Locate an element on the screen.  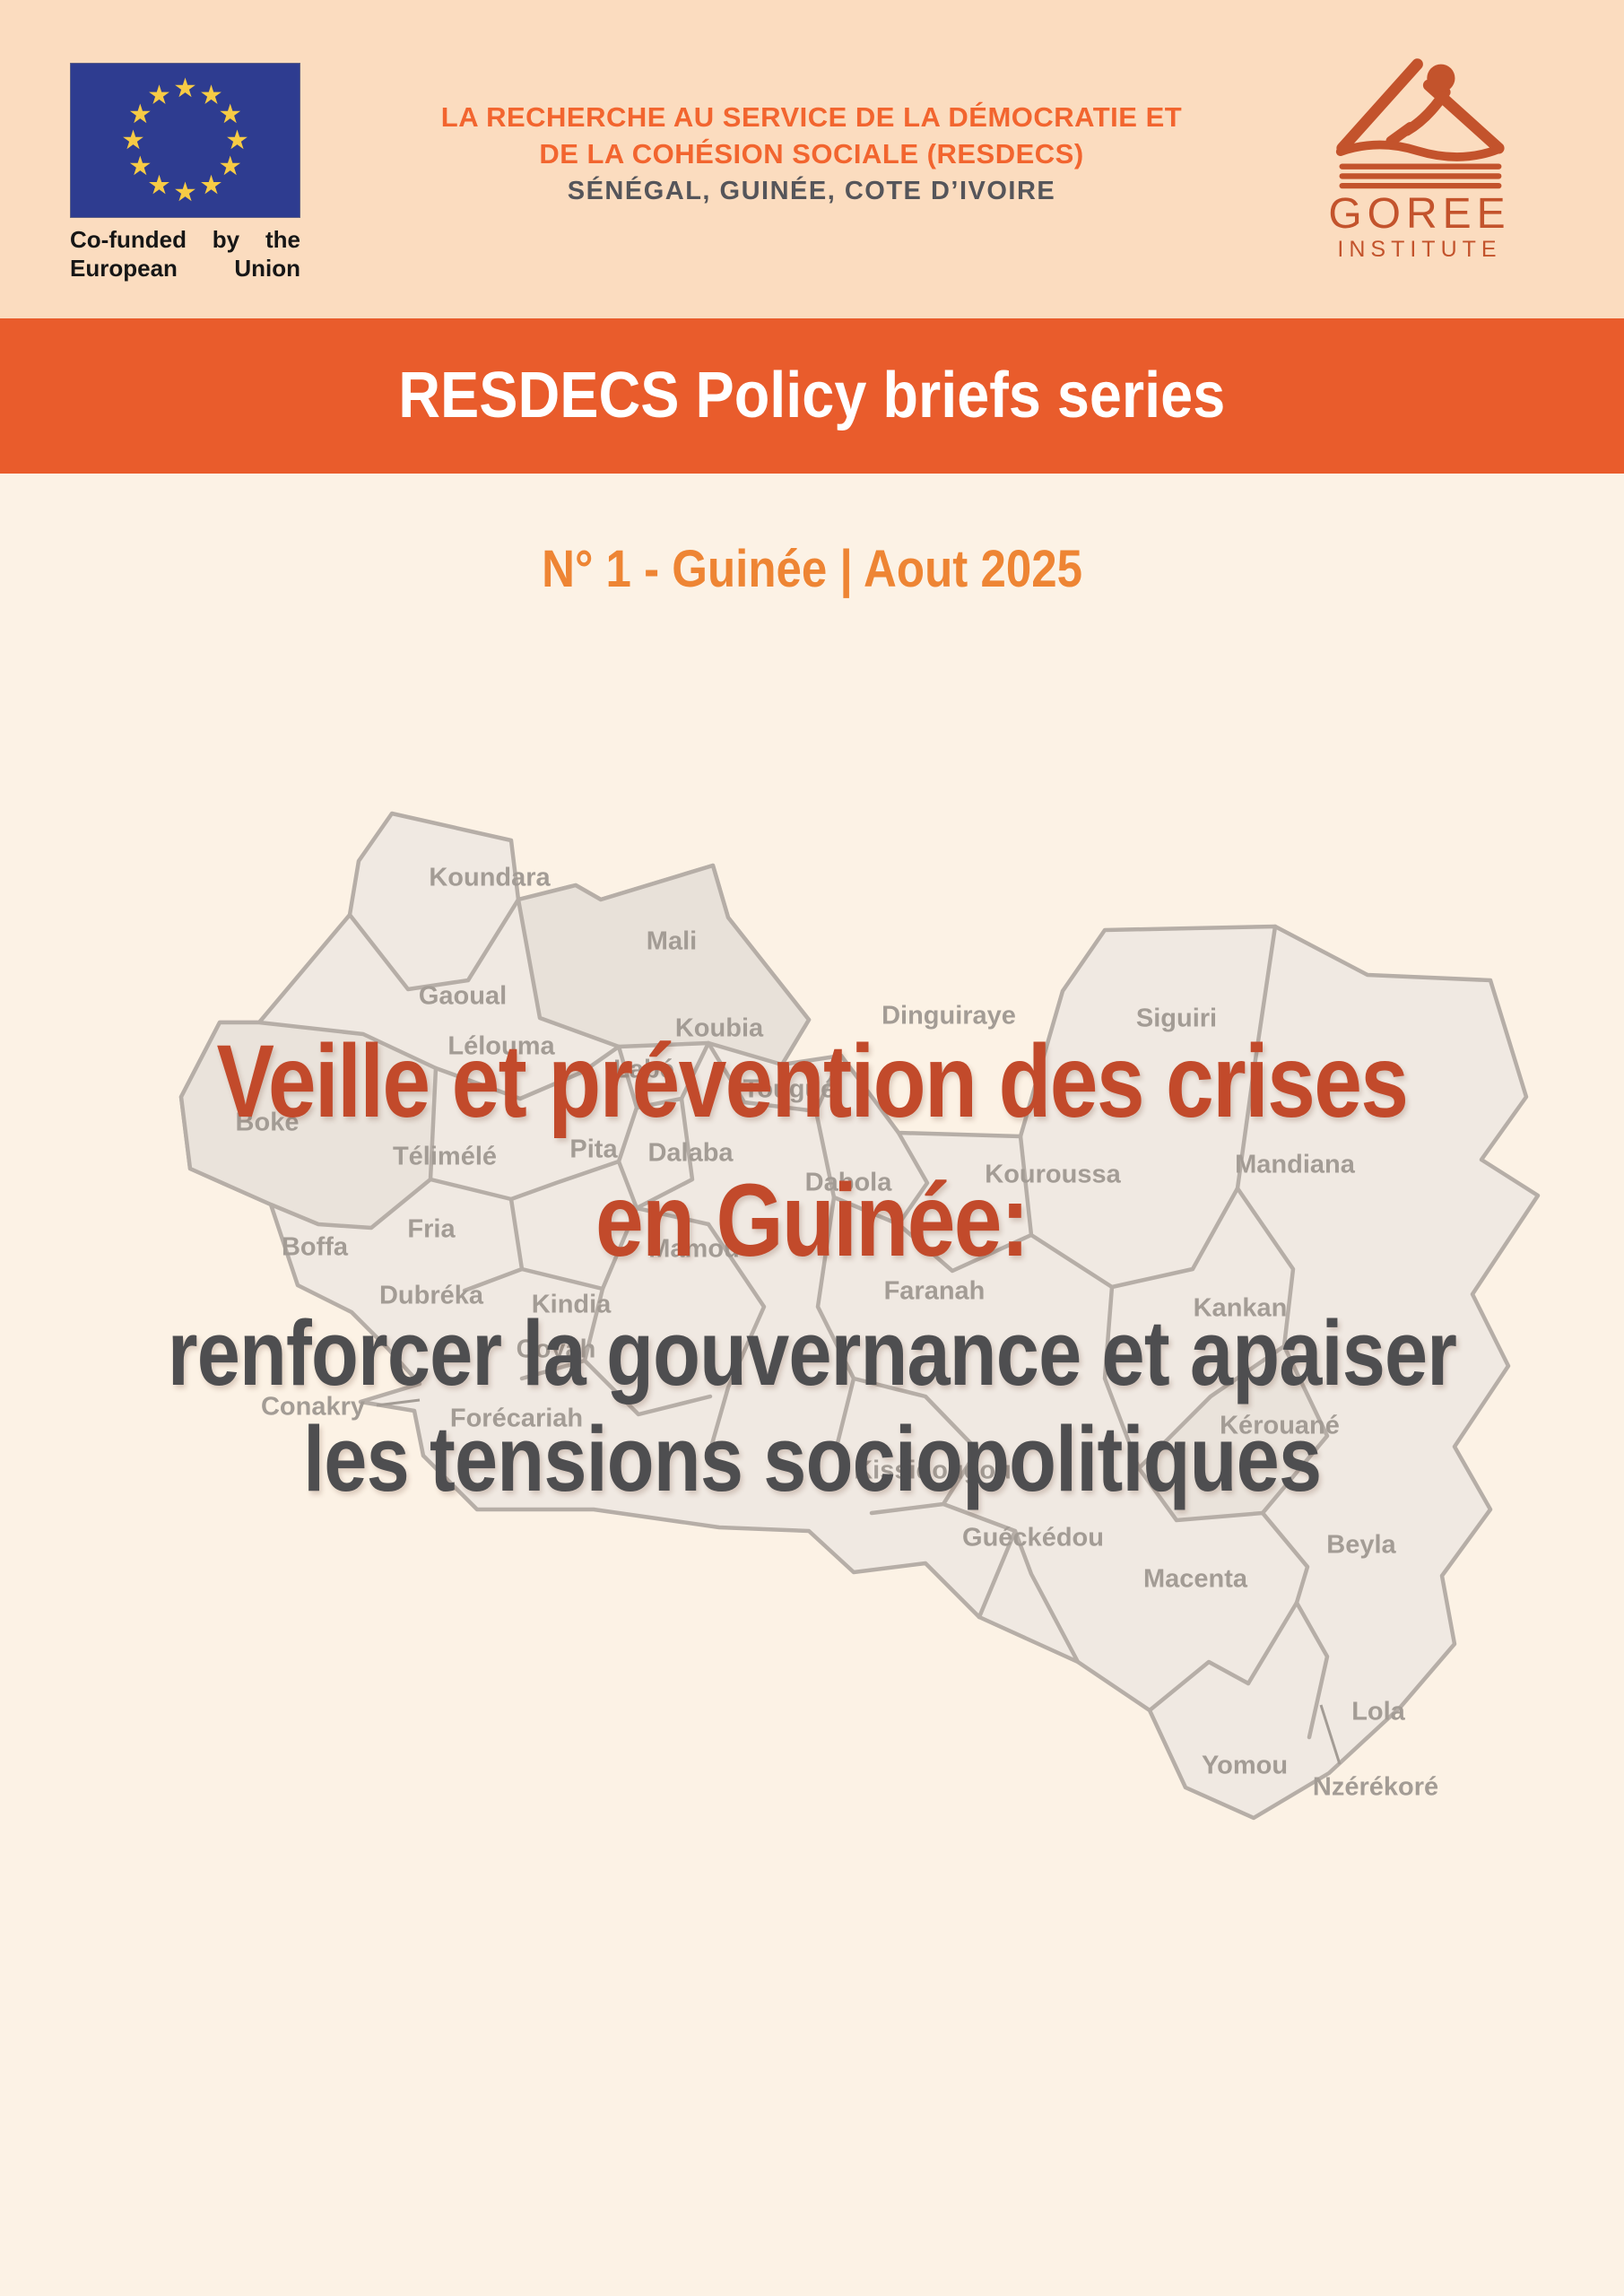
map-region-label: Kissidougou is located at coordinates (933, 1470).